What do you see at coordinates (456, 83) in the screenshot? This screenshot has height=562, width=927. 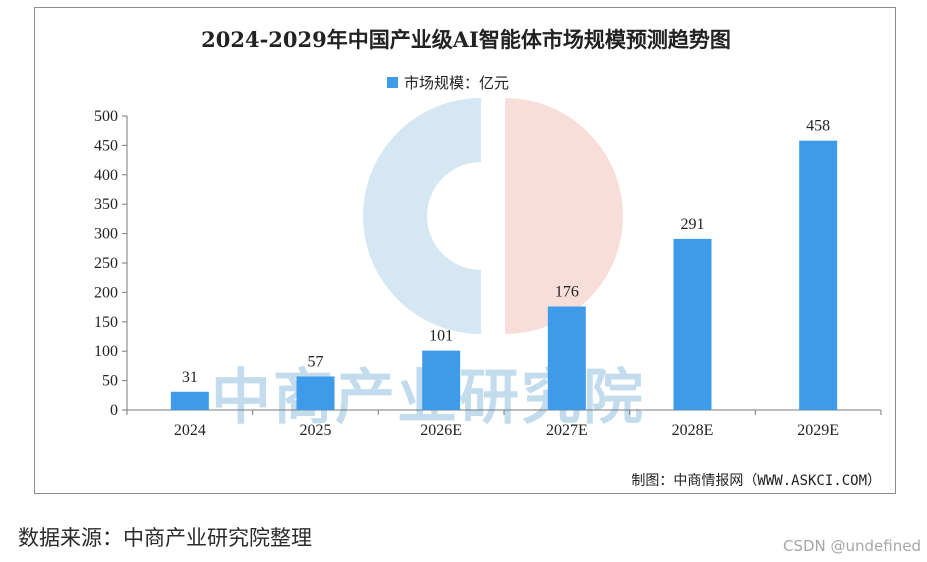 I see `legend-label: 市场规模：亿元` at bounding box center [456, 83].